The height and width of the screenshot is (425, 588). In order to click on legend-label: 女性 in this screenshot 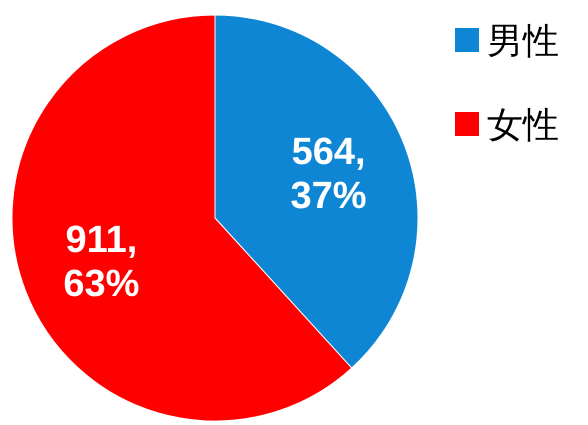, I will do `click(523, 124)`.